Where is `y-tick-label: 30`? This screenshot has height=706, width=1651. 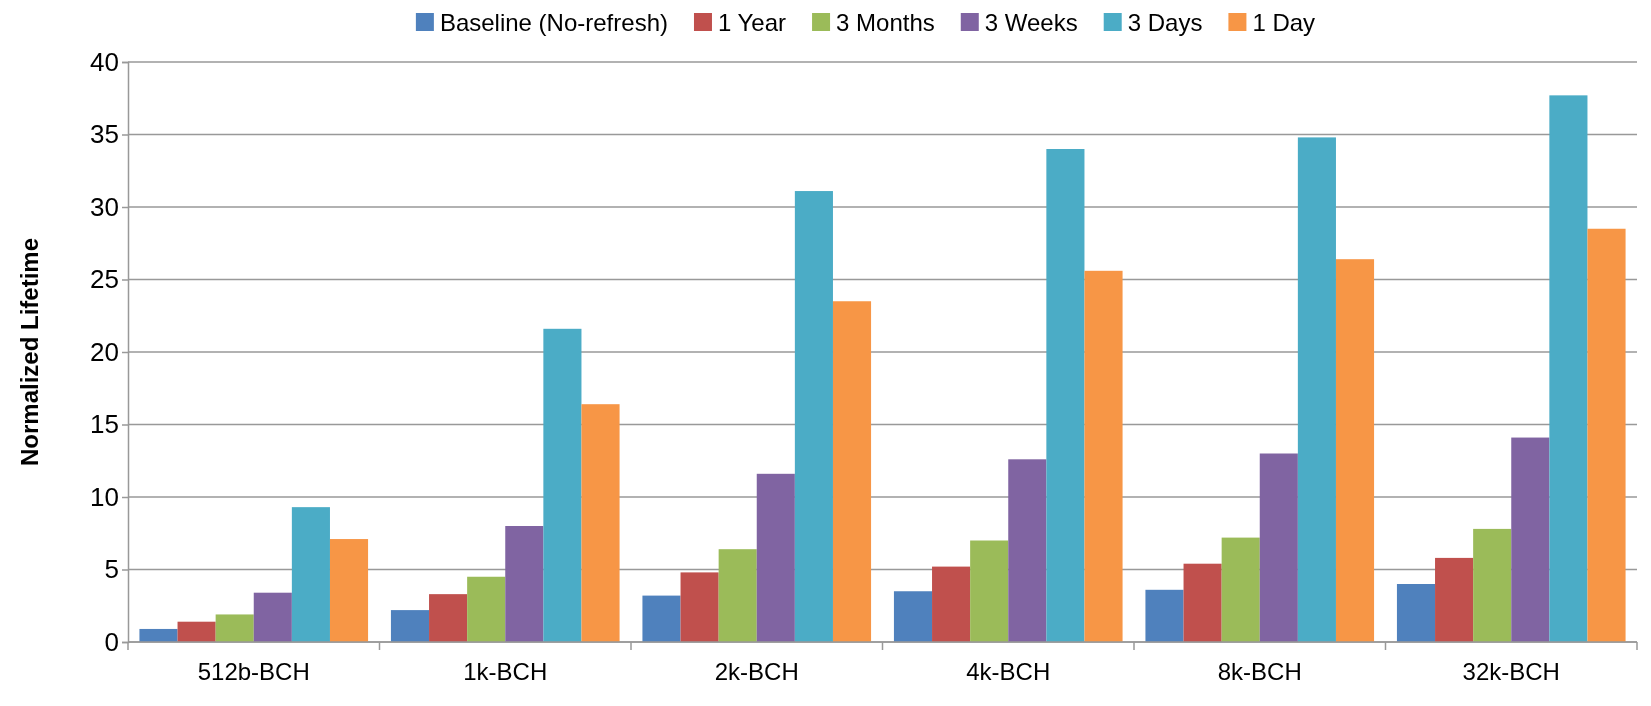 y-tick-label: 30 is located at coordinates (104, 206).